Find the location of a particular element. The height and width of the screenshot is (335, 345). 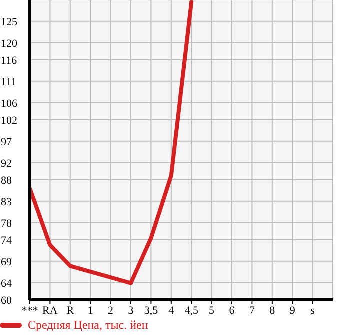

x-tick-label: R is located at coordinates (70, 310).